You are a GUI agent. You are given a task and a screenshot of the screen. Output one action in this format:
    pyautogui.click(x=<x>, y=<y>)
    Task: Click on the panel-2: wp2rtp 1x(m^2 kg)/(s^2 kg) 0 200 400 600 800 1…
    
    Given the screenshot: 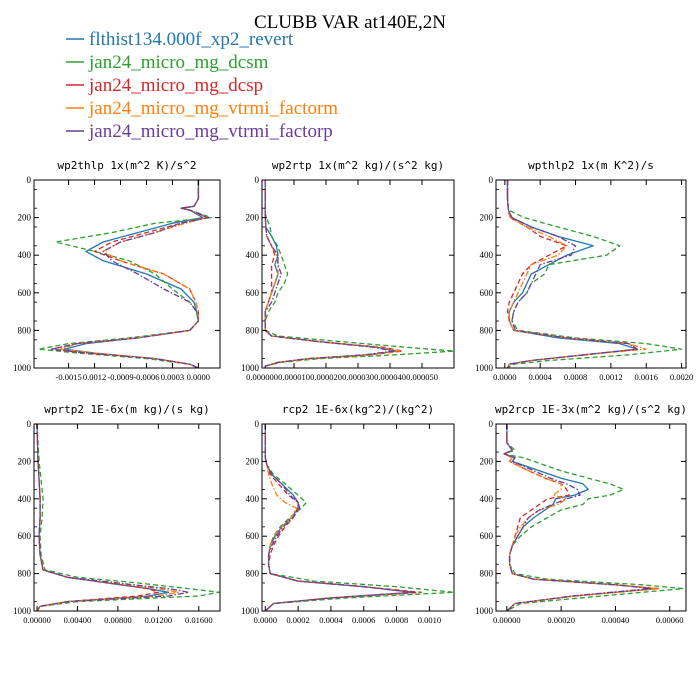 What is the action you would take?
    pyautogui.click(x=348, y=270)
    